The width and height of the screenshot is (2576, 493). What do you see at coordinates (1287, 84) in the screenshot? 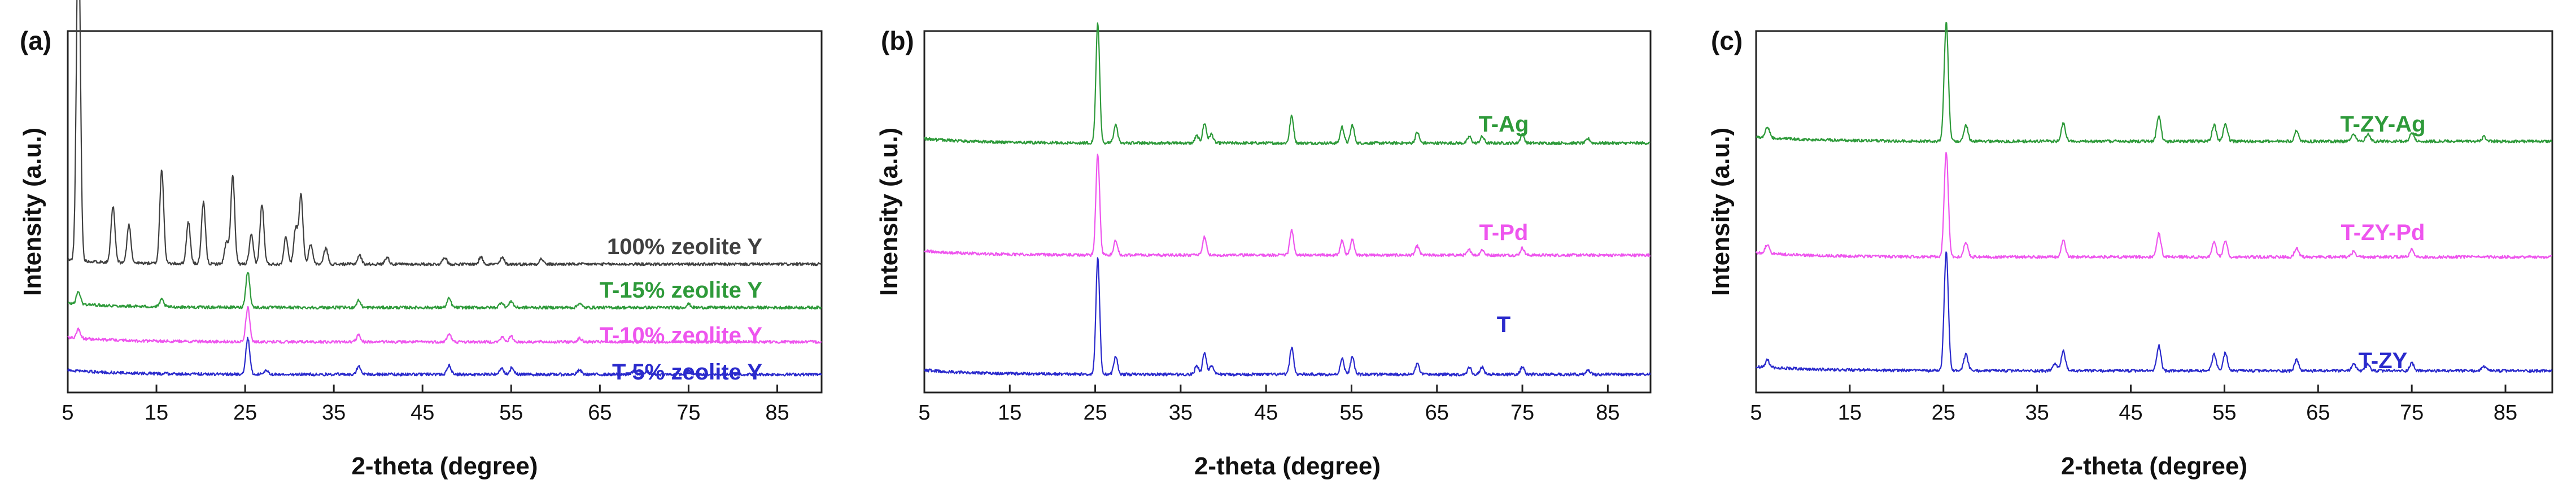
I see `series-line-t-ag` at bounding box center [1287, 84].